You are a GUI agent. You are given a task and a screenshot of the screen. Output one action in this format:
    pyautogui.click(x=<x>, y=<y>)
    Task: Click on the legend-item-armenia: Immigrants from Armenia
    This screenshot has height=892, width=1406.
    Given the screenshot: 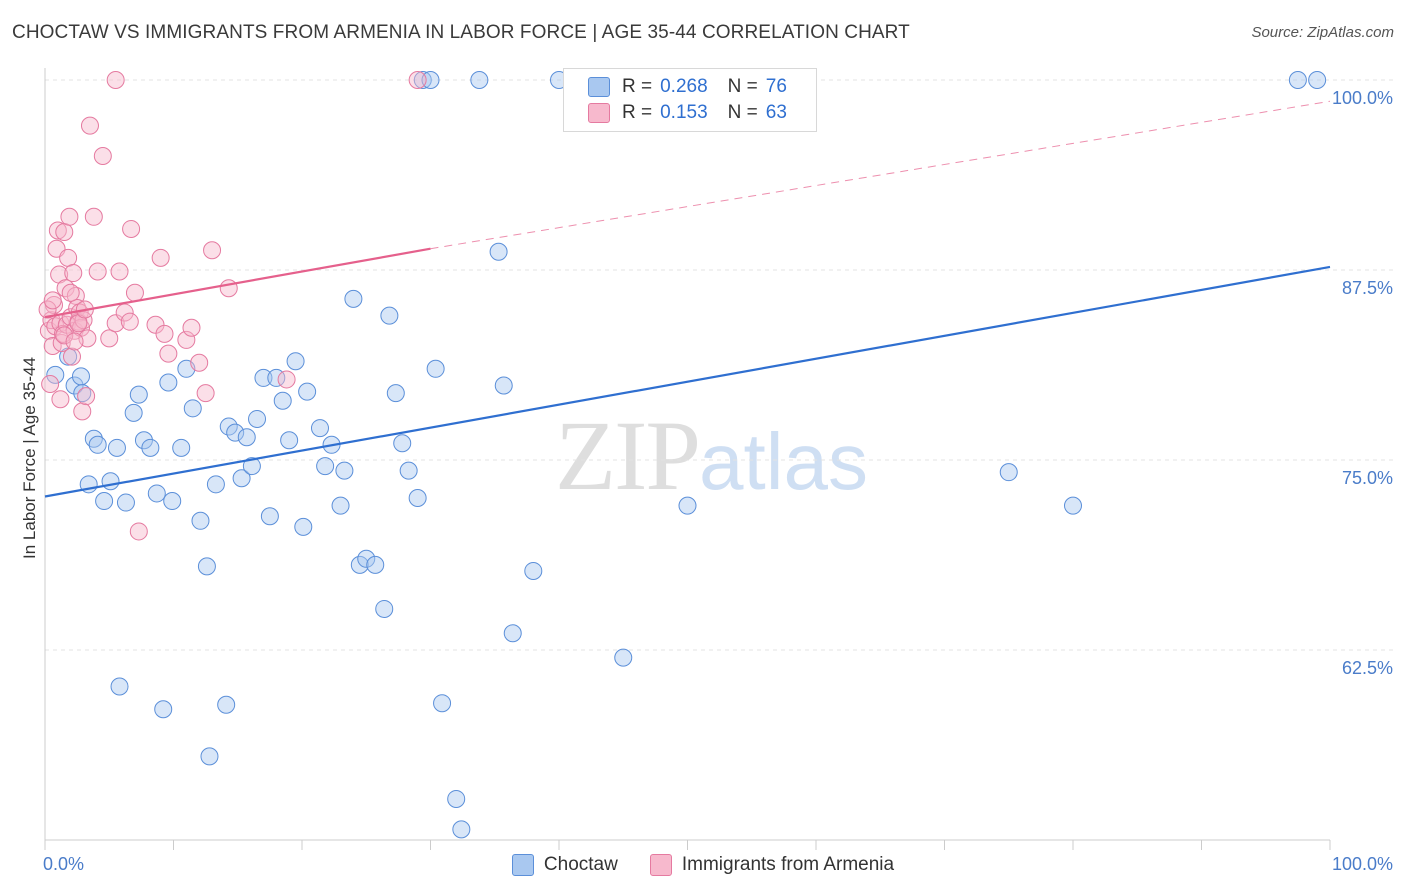 What is the action you would take?
    pyautogui.click(x=772, y=865)
    